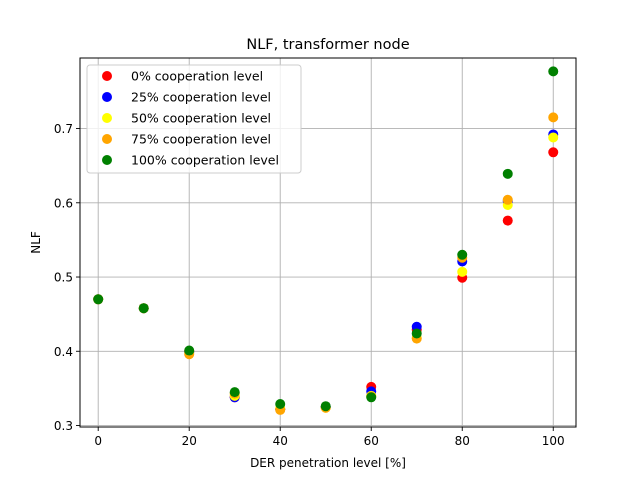  I want to click on x-tick-label: 0, so click(98, 441).